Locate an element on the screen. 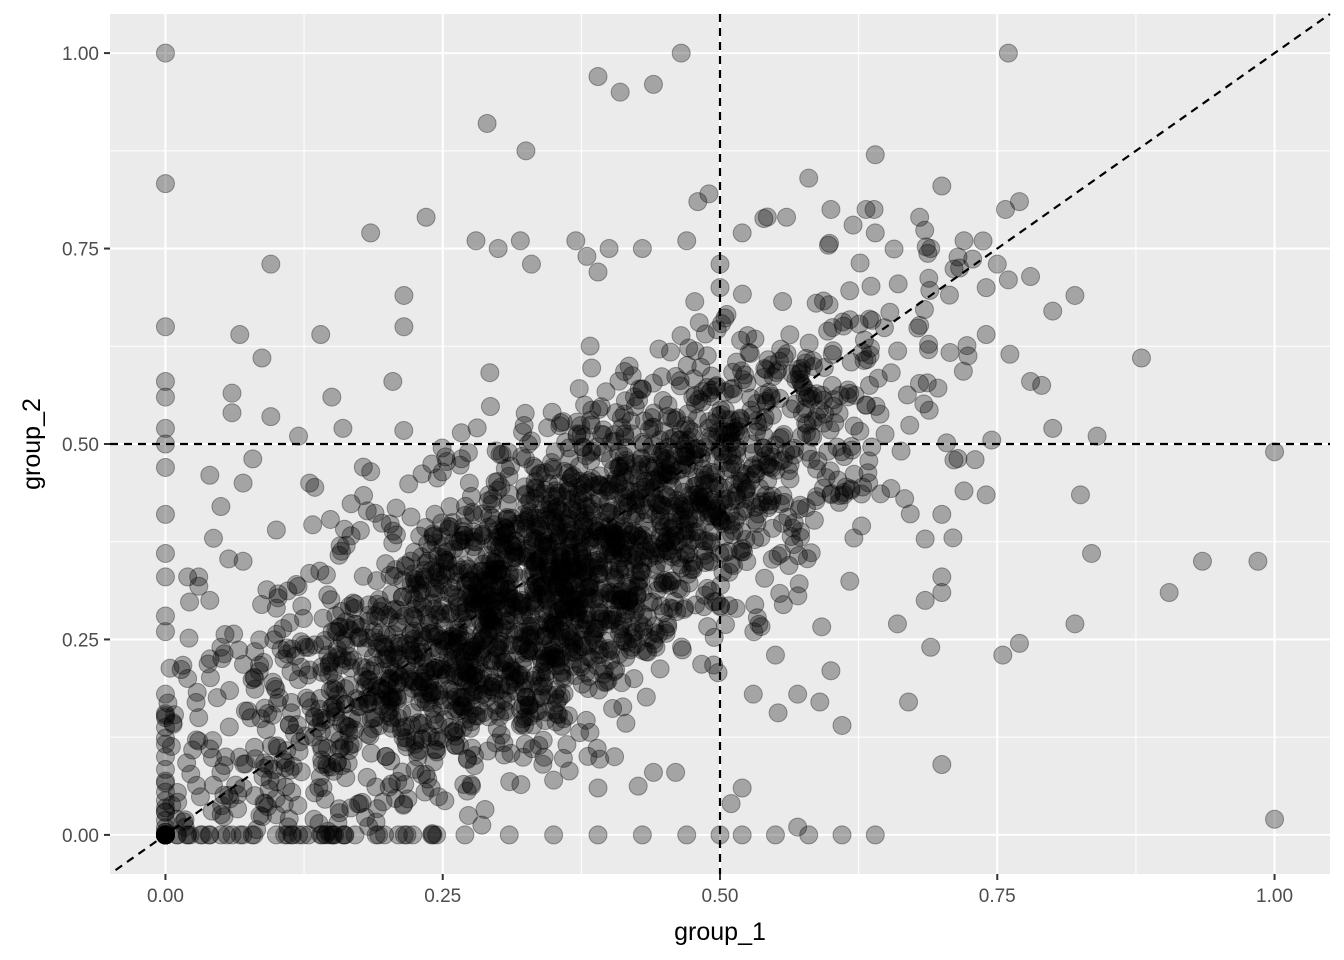 The image size is (1344, 960). y-tick-label: 0.75 is located at coordinates (80, 250).